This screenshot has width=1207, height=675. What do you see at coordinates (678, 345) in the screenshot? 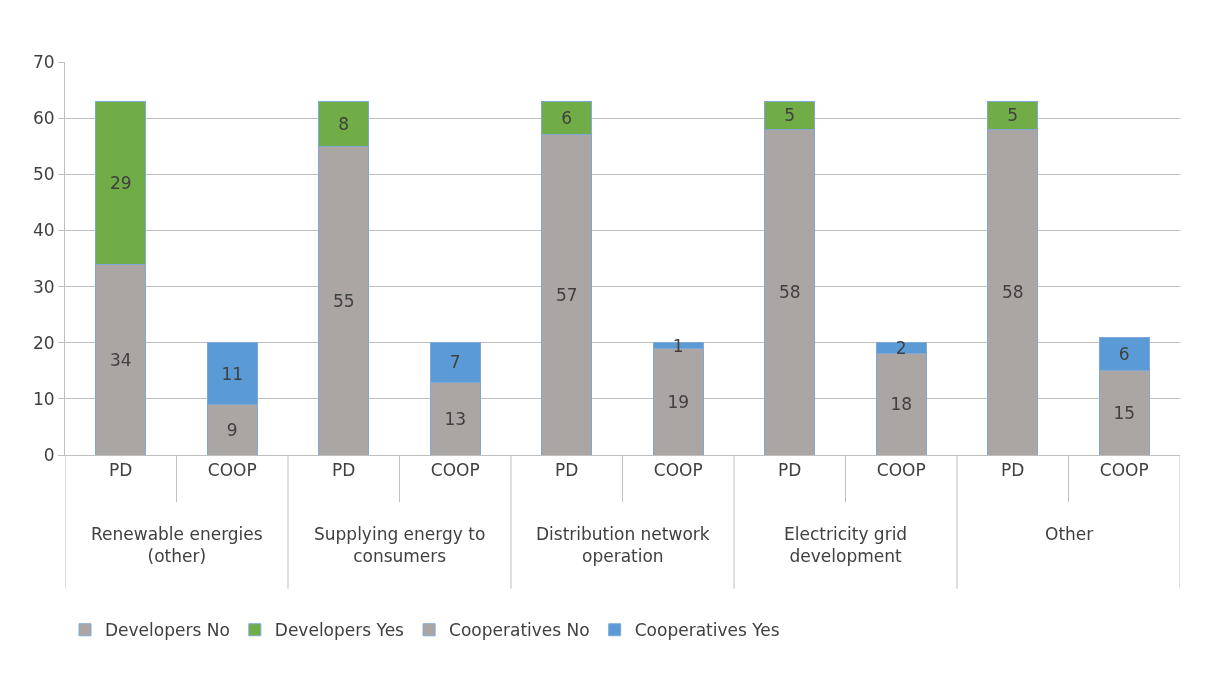
I see `data-label: 1` at bounding box center [678, 345].